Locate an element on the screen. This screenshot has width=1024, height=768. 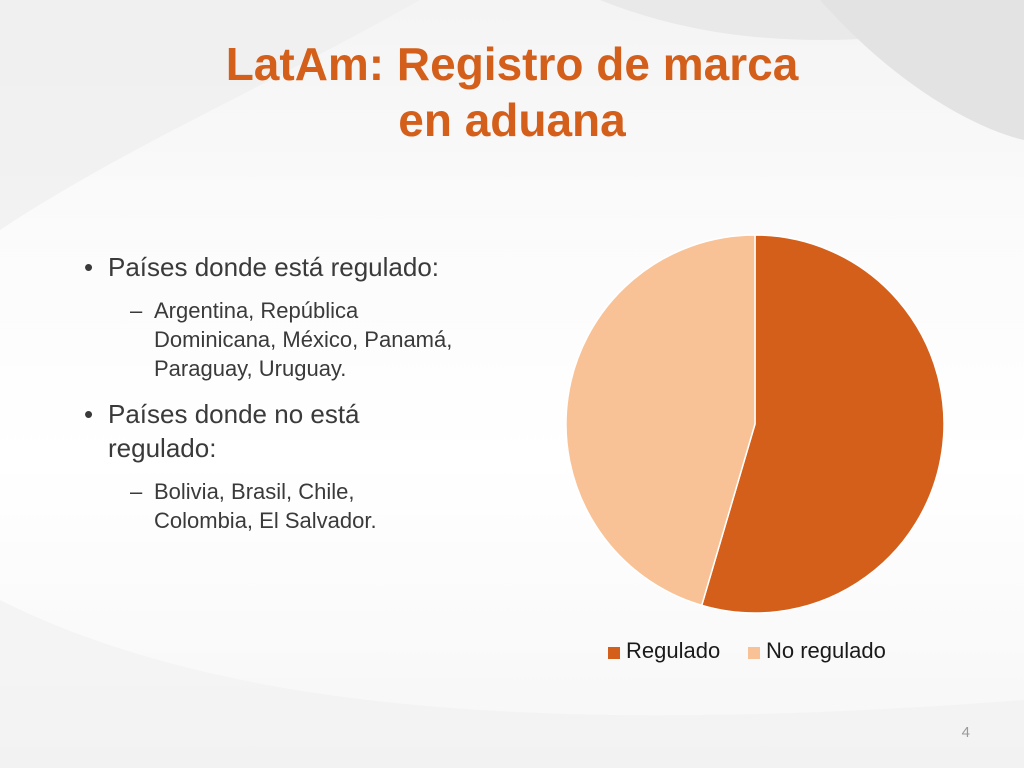
bullet-line: regulado: is located at coordinates (162, 448).